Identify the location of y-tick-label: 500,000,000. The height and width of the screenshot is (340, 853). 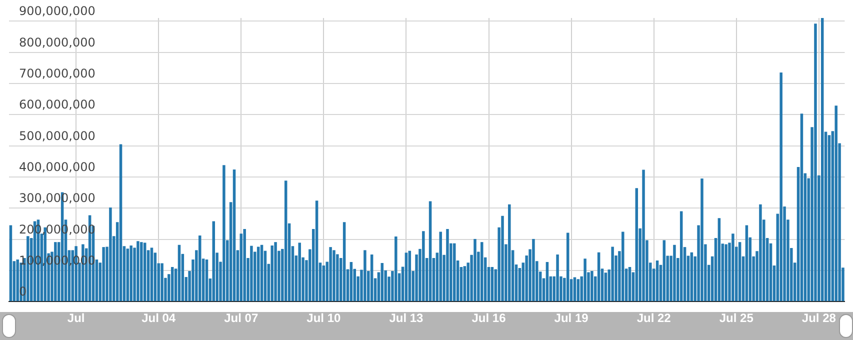
(57, 135).